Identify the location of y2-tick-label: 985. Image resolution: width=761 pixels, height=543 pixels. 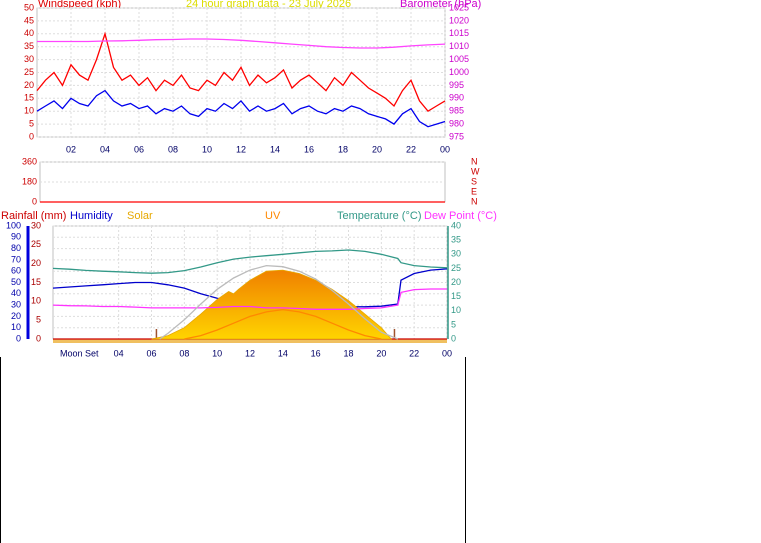
(456, 111).